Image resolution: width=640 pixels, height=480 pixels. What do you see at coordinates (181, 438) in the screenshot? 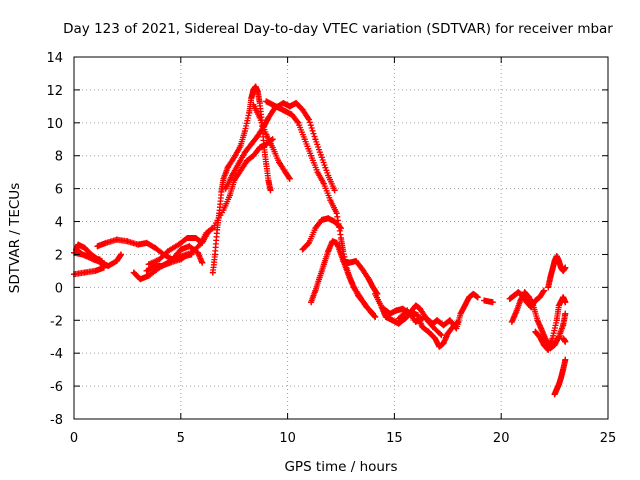
I see `x-tick-label: 5` at bounding box center [181, 438].